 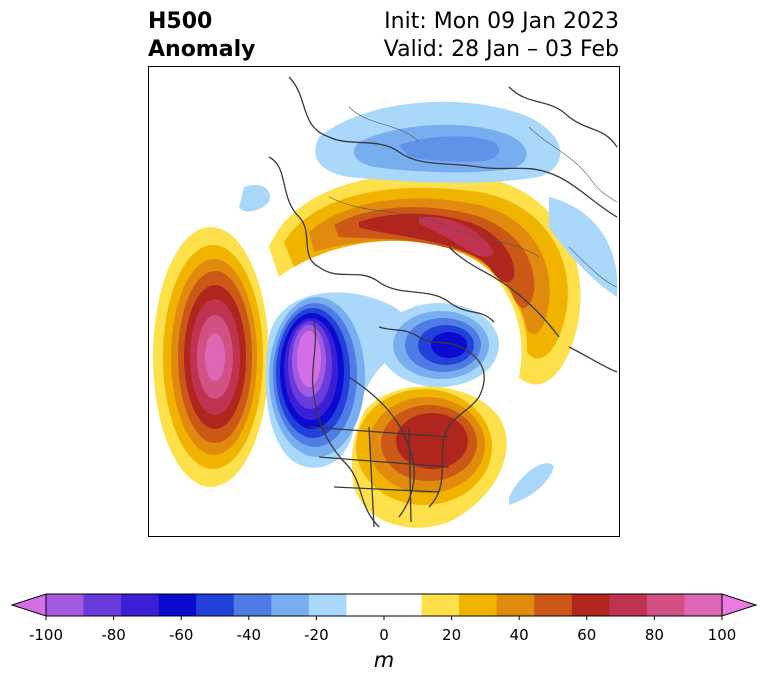 I want to click on colorbar, so click(x=384, y=606).